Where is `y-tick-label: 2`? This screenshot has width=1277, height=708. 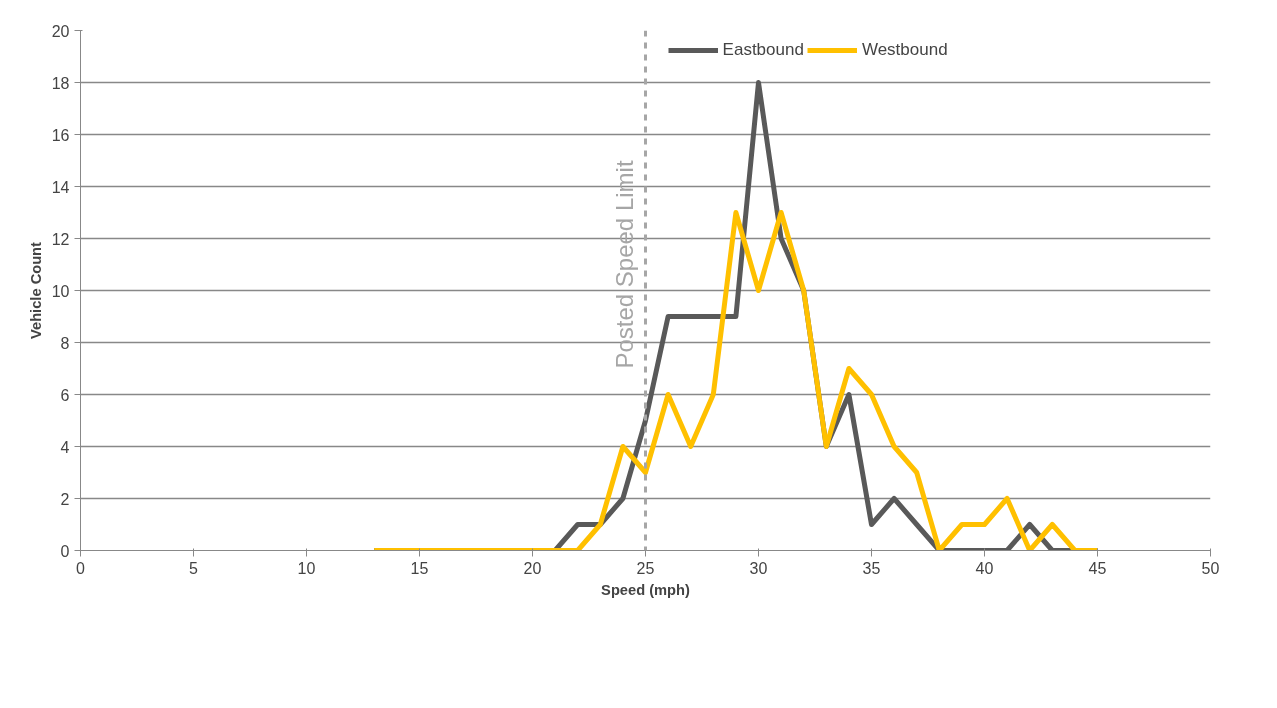
y-tick-label: 2 is located at coordinates (65, 499).